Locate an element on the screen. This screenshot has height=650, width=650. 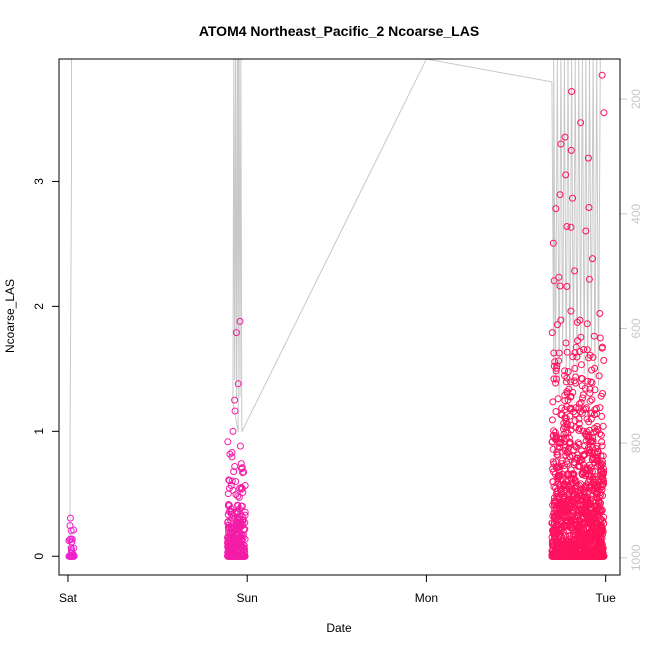
chart-title: ATOM4 Northeast_Pacific_2 Ncoarse_LAS is located at coordinates (339, 31).